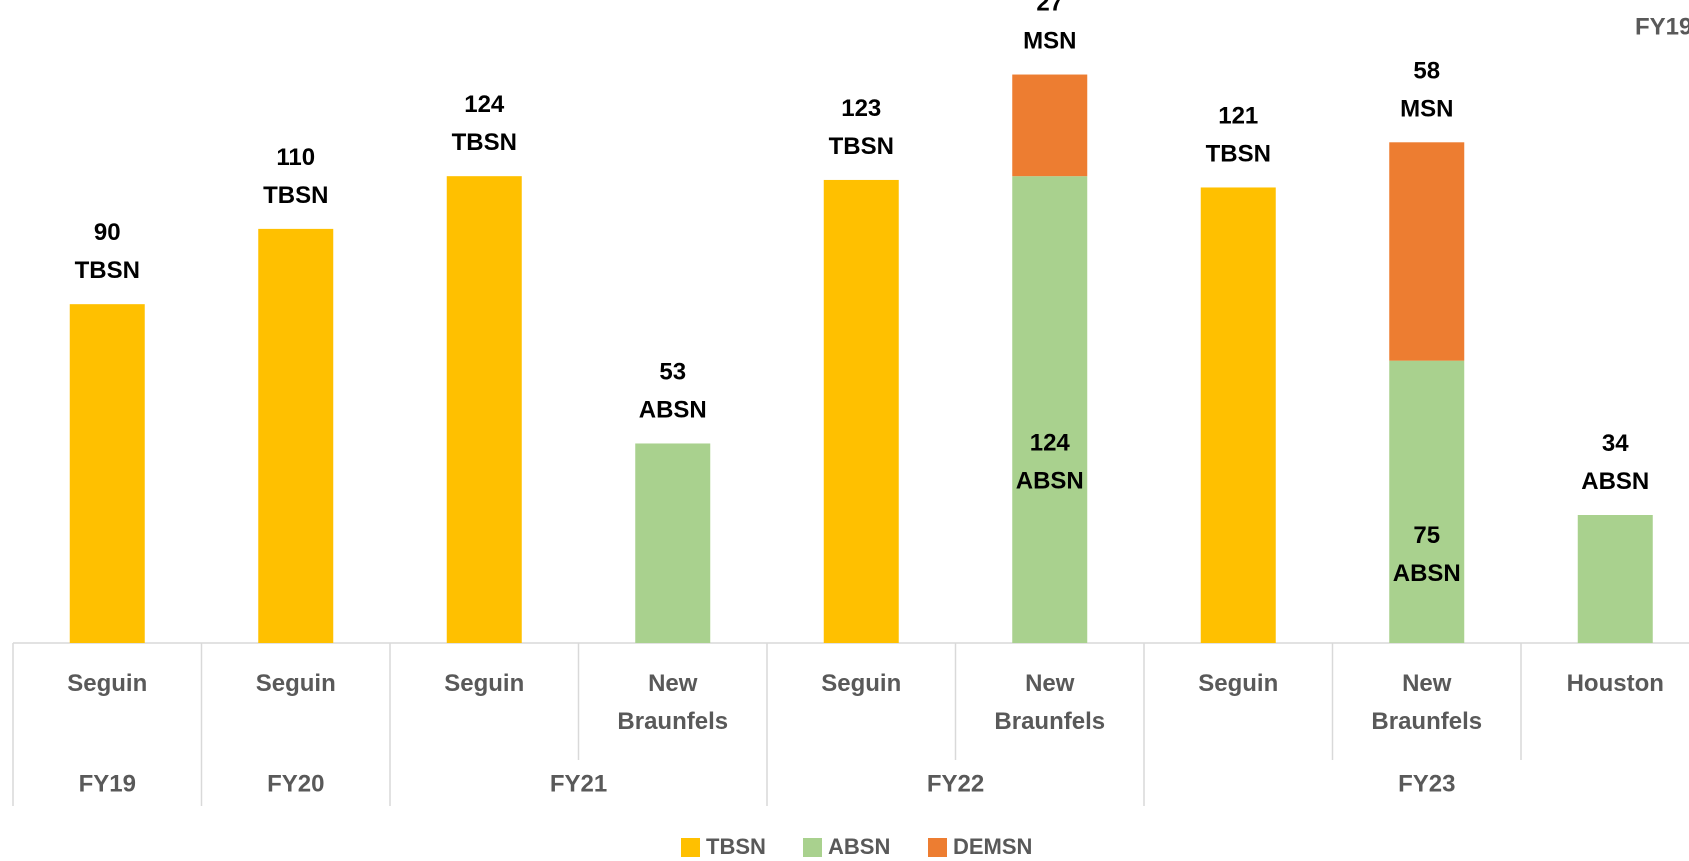 The width and height of the screenshot is (1689, 861). I want to click on data-label: 27 MSN, so click(1049, 27).